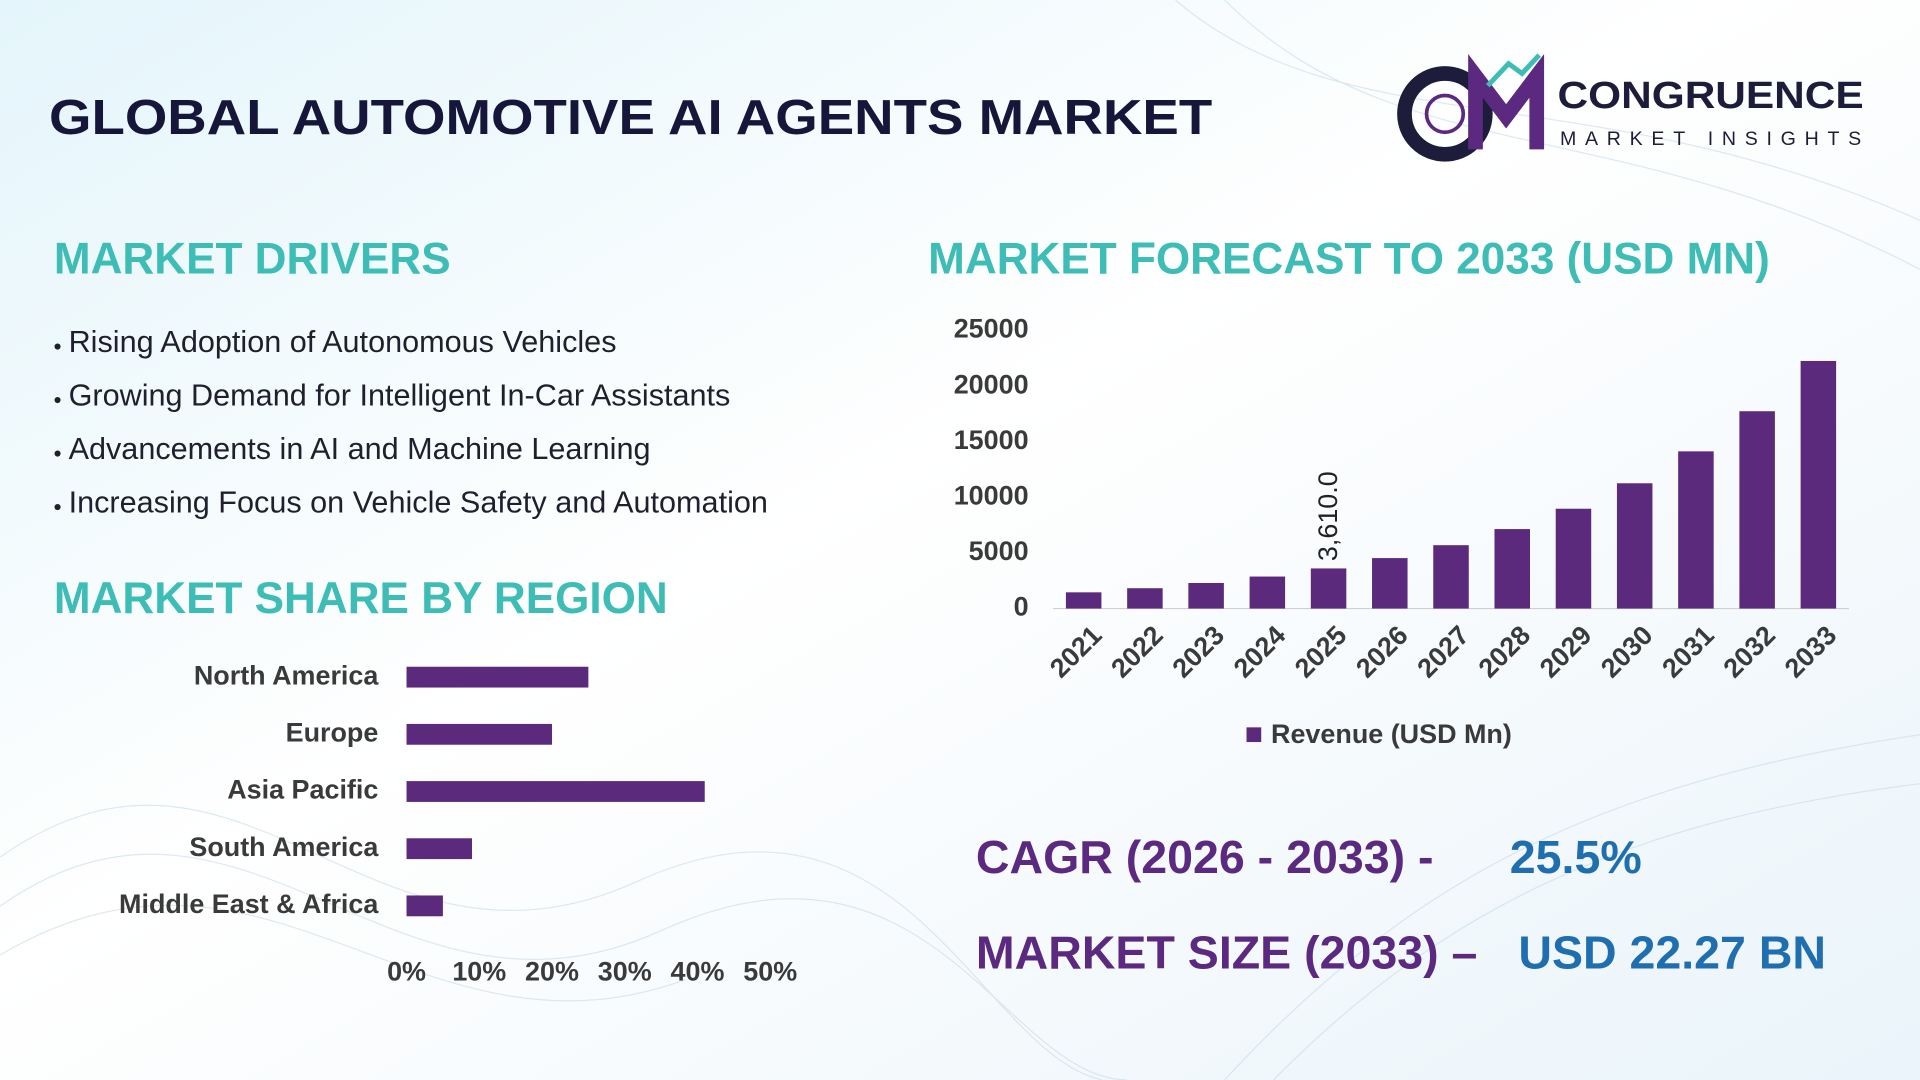 The image size is (1920, 1080). I want to click on logo-m, so click(1506, 102).